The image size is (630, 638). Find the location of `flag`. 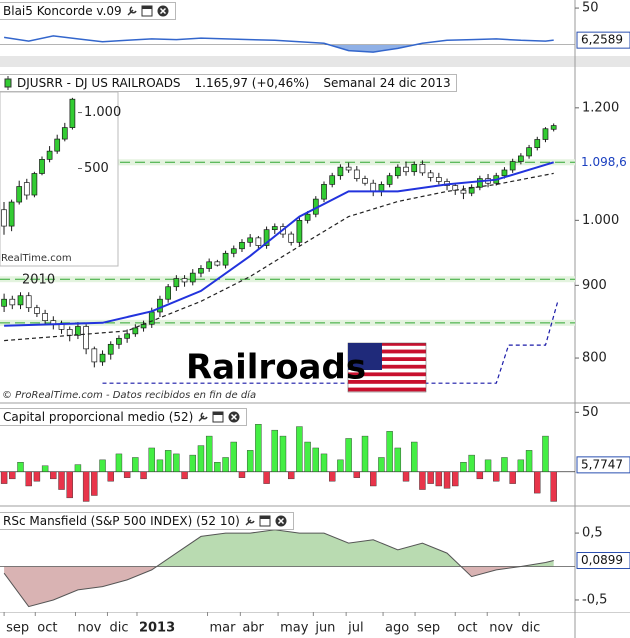

flag is located at coordinates (387, 367).